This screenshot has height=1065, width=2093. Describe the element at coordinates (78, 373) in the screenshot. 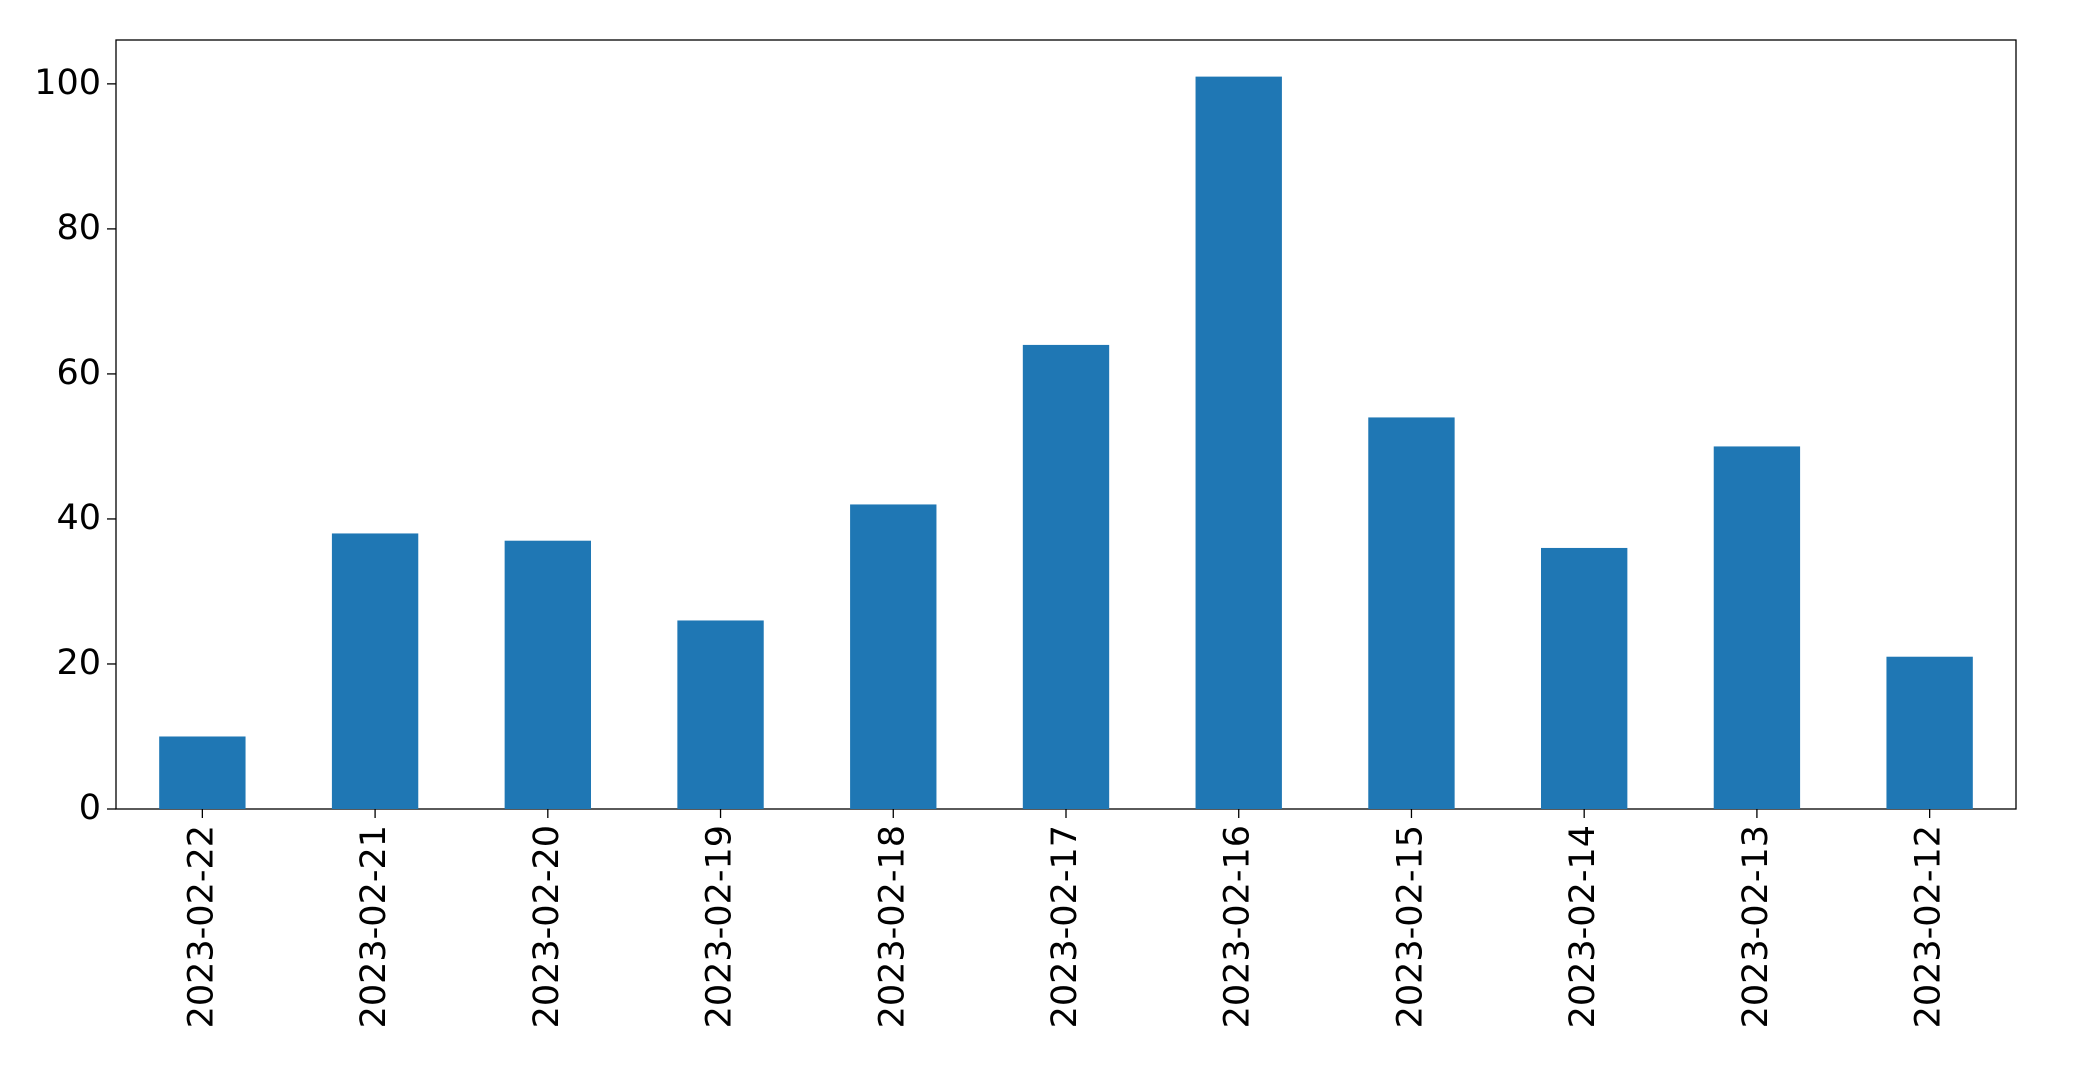

I see `y-tick-label: 60` at that location.